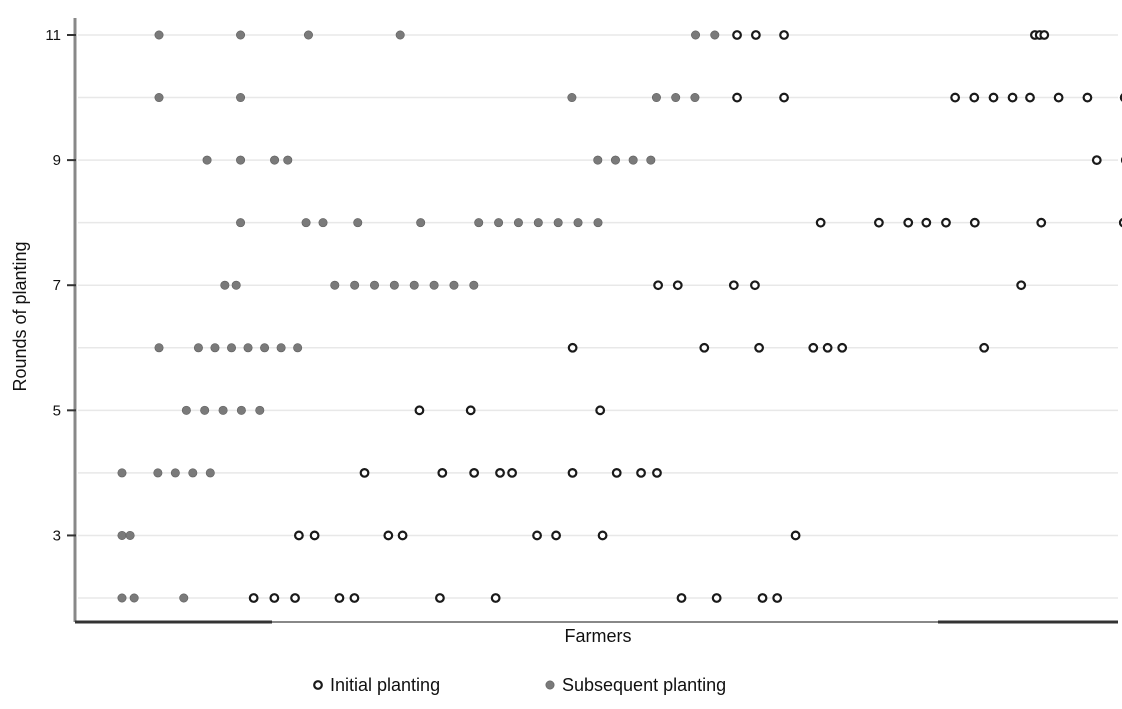 This screenshot has width=1122, height=709. What do you see at coordinates (57, 285) in the screenshot?
I see `y-tick-label: 7` at bounding box center [57, 285].